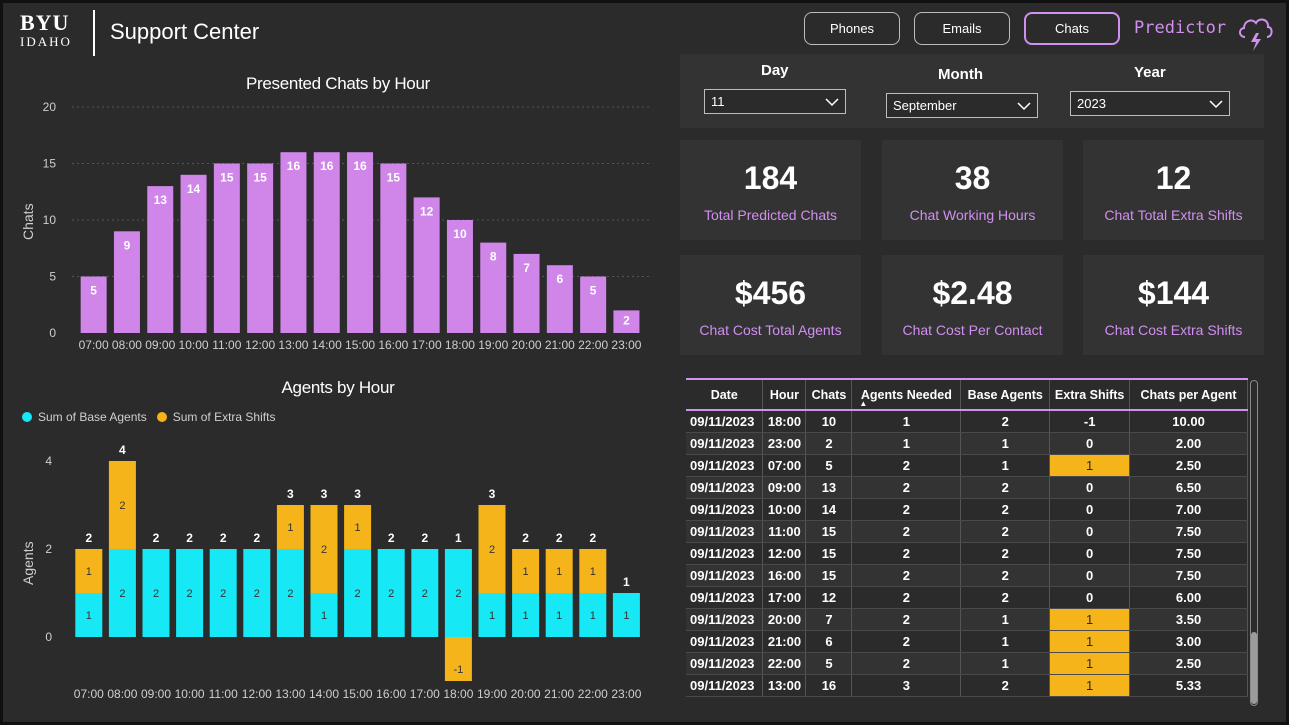 Image resolution: width=1289 pixels, height=725 pixels. Describe the element at coordinates (906, 394) in the screenshot. I see `column-header-agents-needed: Agents Needed ▲` at that location.